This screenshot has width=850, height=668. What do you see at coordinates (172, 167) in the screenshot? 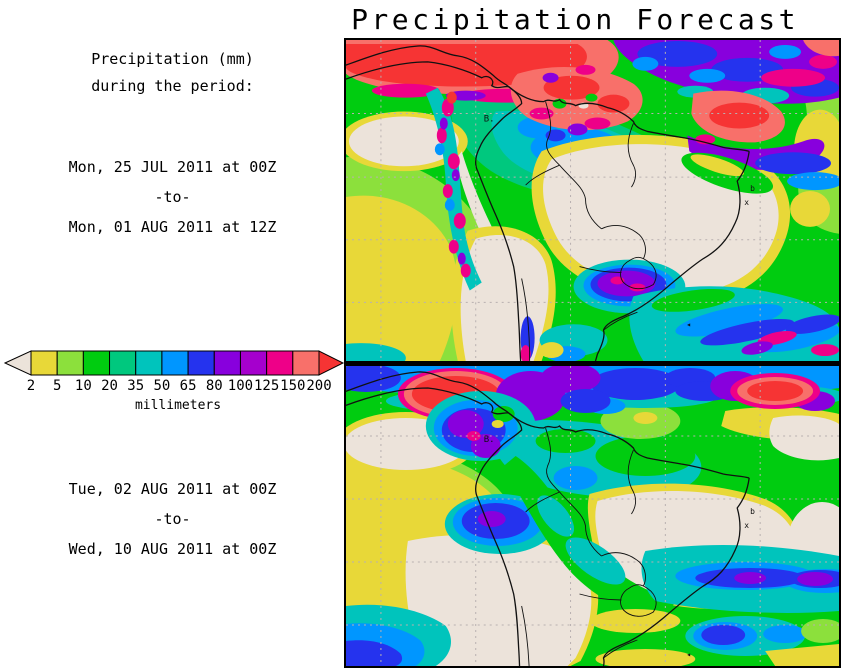
I see `period-1-start: Mon, 25 JUL 2011 at 00Z` at bounding box center [172, 167].